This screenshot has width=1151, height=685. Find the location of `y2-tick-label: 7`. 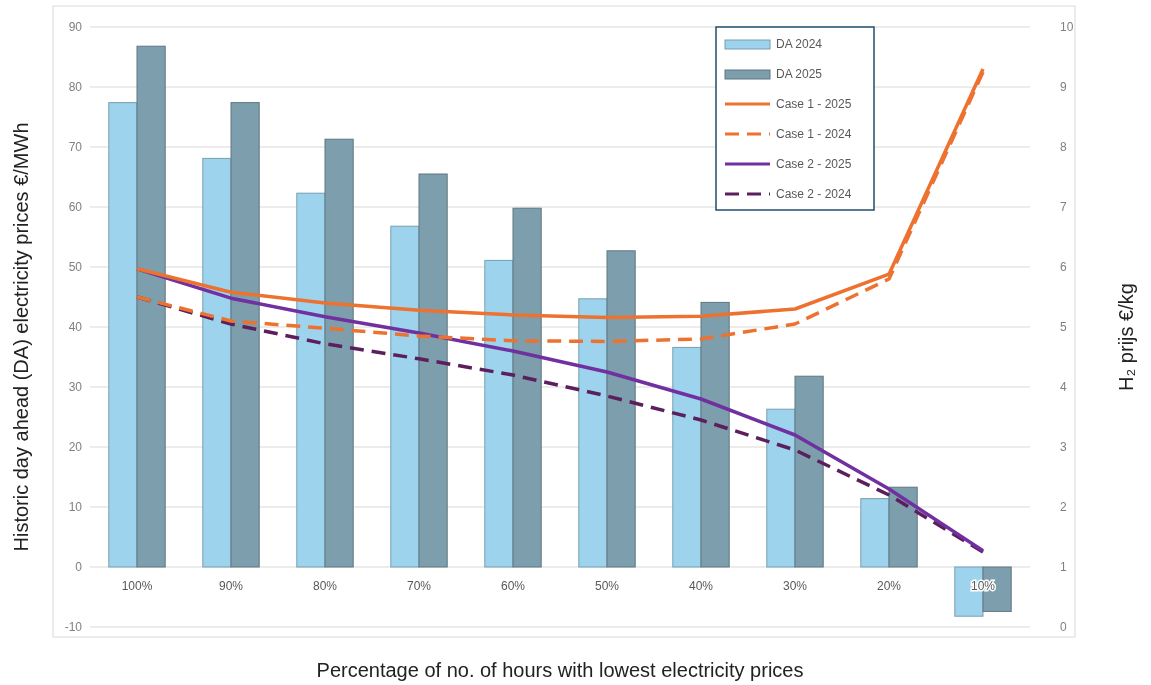

y2-tick-label: 7 is located at coordinates (1063, 207).